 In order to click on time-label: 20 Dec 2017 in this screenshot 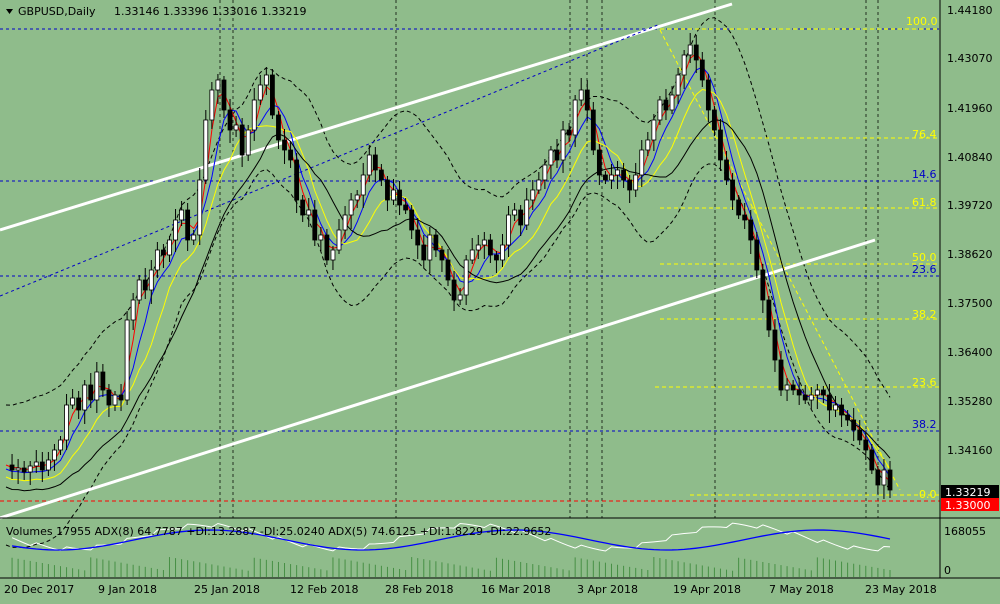, I will do `click(39, 589)`.